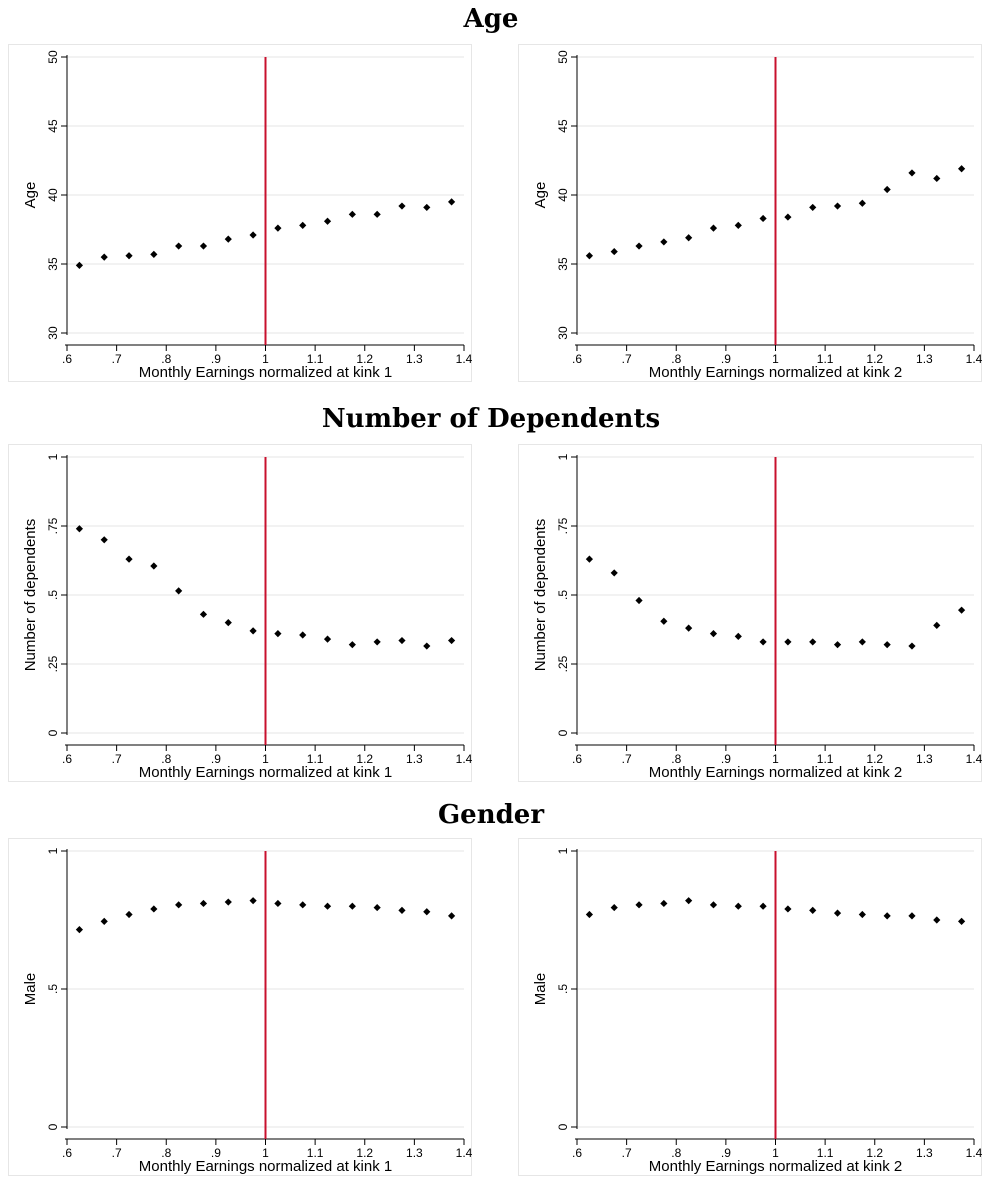 Image resolution: width=982 pixels, height=1180 pixels. Describe the element at coordinates (53, 732) in the screenshot. I see `y-tick-label: 0` at that location.